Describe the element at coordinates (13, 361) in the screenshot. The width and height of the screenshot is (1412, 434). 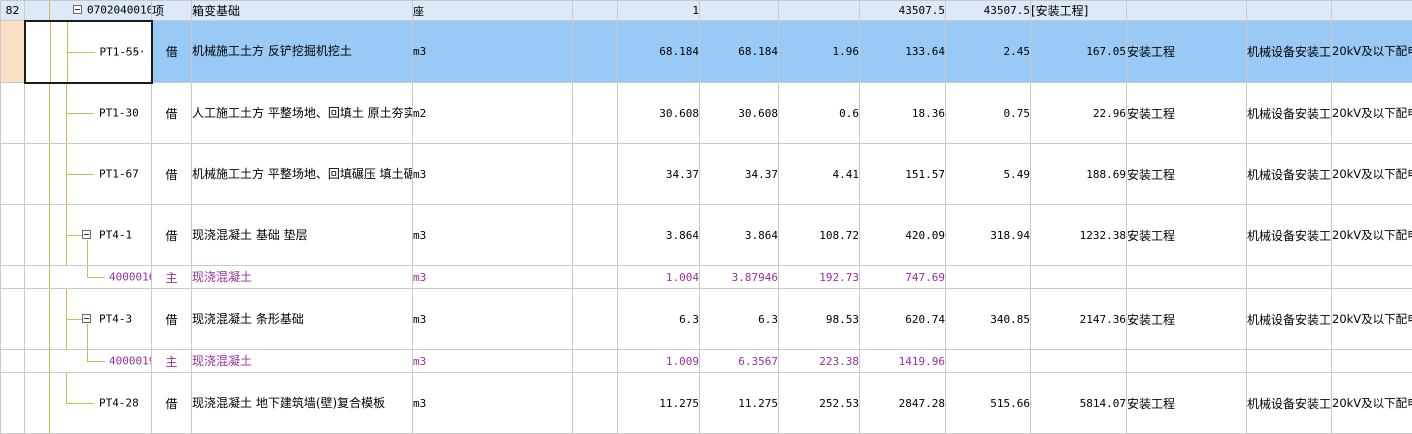
I see `row-number` at that location.